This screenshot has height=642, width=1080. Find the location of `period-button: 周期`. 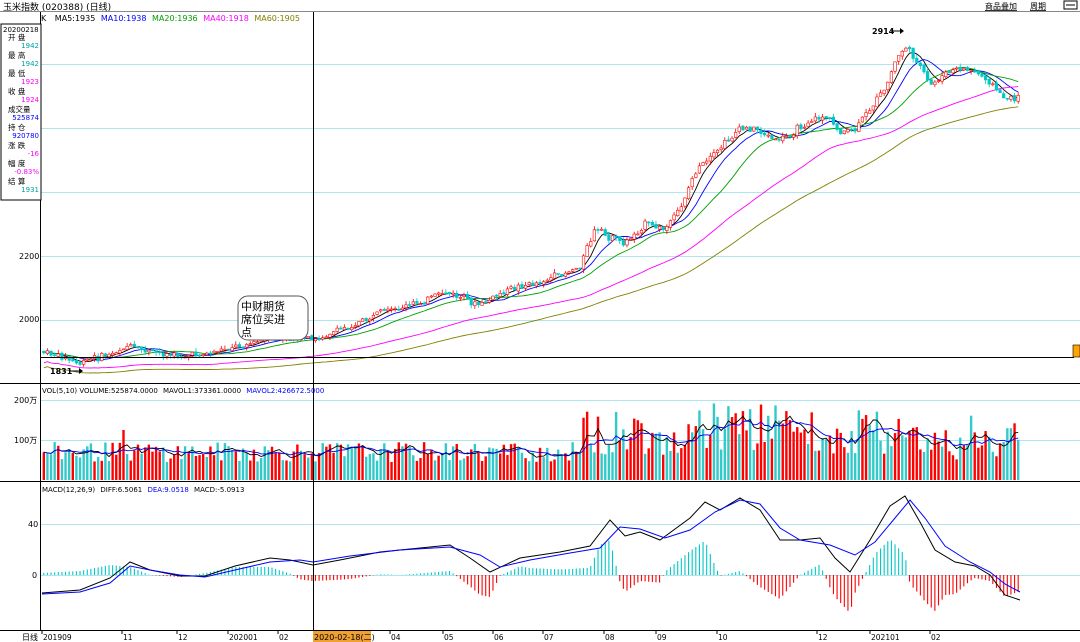

period-button: 周期 is located at coordinates (1038, 6).